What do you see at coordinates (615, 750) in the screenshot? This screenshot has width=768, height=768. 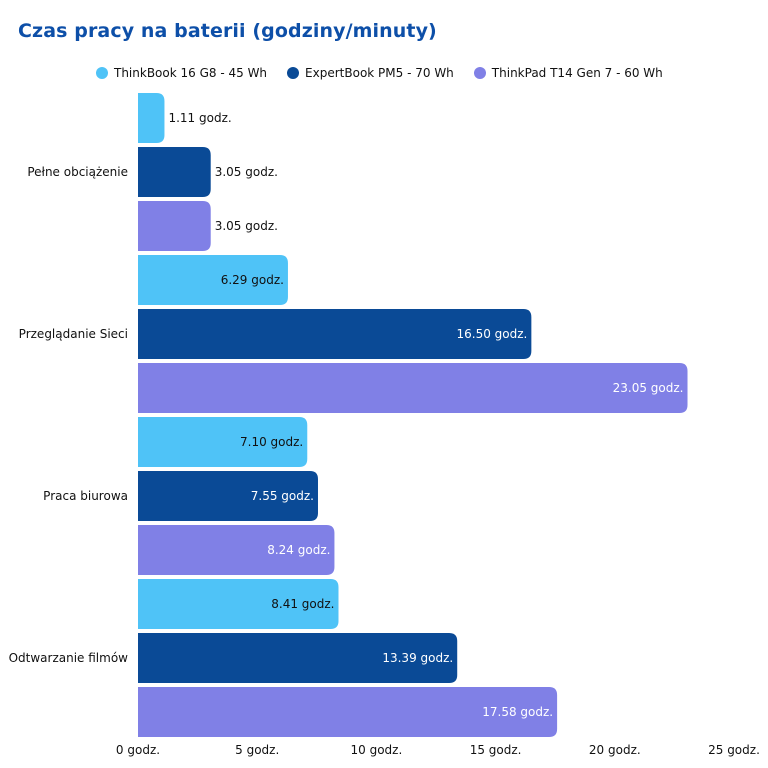 I see `x-tick-label-20: 20 godz.` at bounding box center [615, 750].